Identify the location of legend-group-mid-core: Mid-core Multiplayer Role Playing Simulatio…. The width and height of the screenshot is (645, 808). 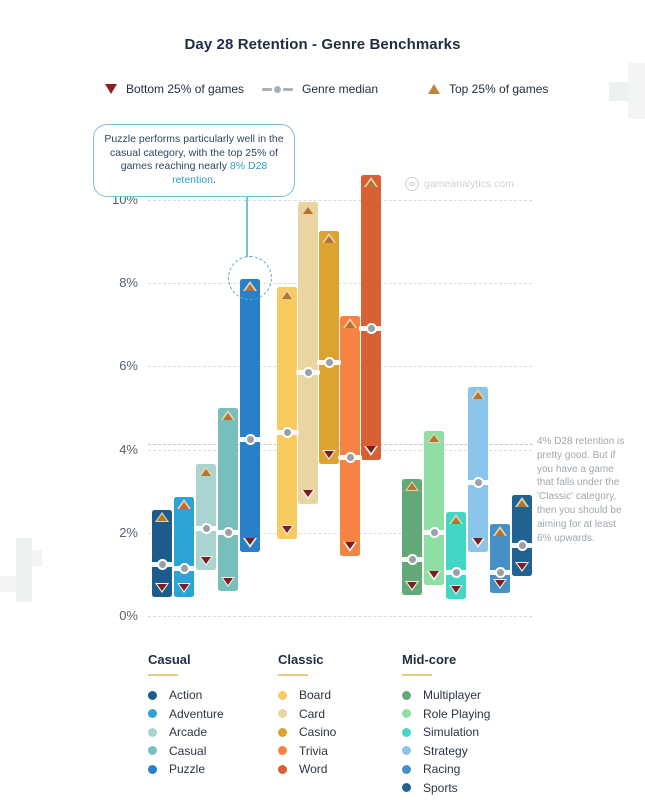
(446, 723).